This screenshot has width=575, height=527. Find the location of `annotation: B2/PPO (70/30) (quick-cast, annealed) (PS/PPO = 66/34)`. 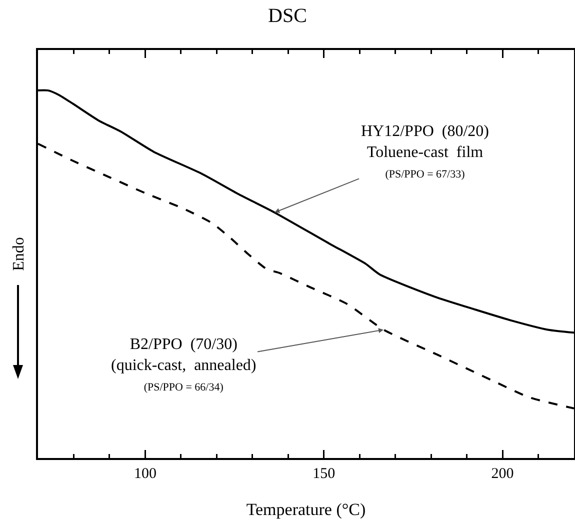

annotation: B2/PPO (70/30) (quick-cast, annealed) (PS/PPO = 66/34) is located at coordinates (183, 365).